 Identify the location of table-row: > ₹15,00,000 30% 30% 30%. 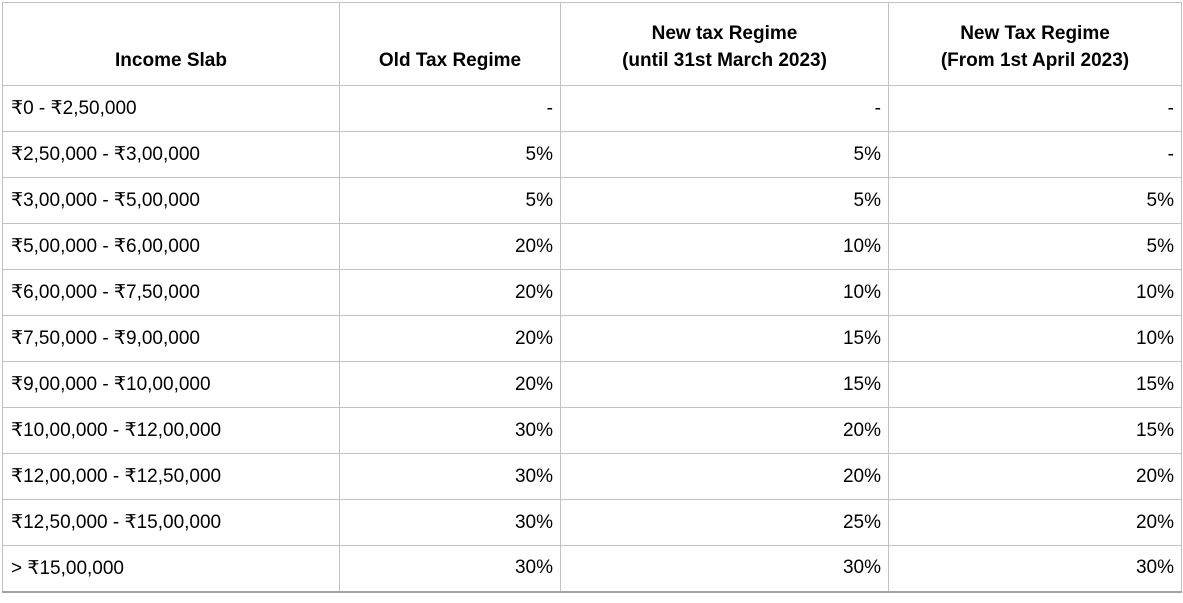
(592, 568).